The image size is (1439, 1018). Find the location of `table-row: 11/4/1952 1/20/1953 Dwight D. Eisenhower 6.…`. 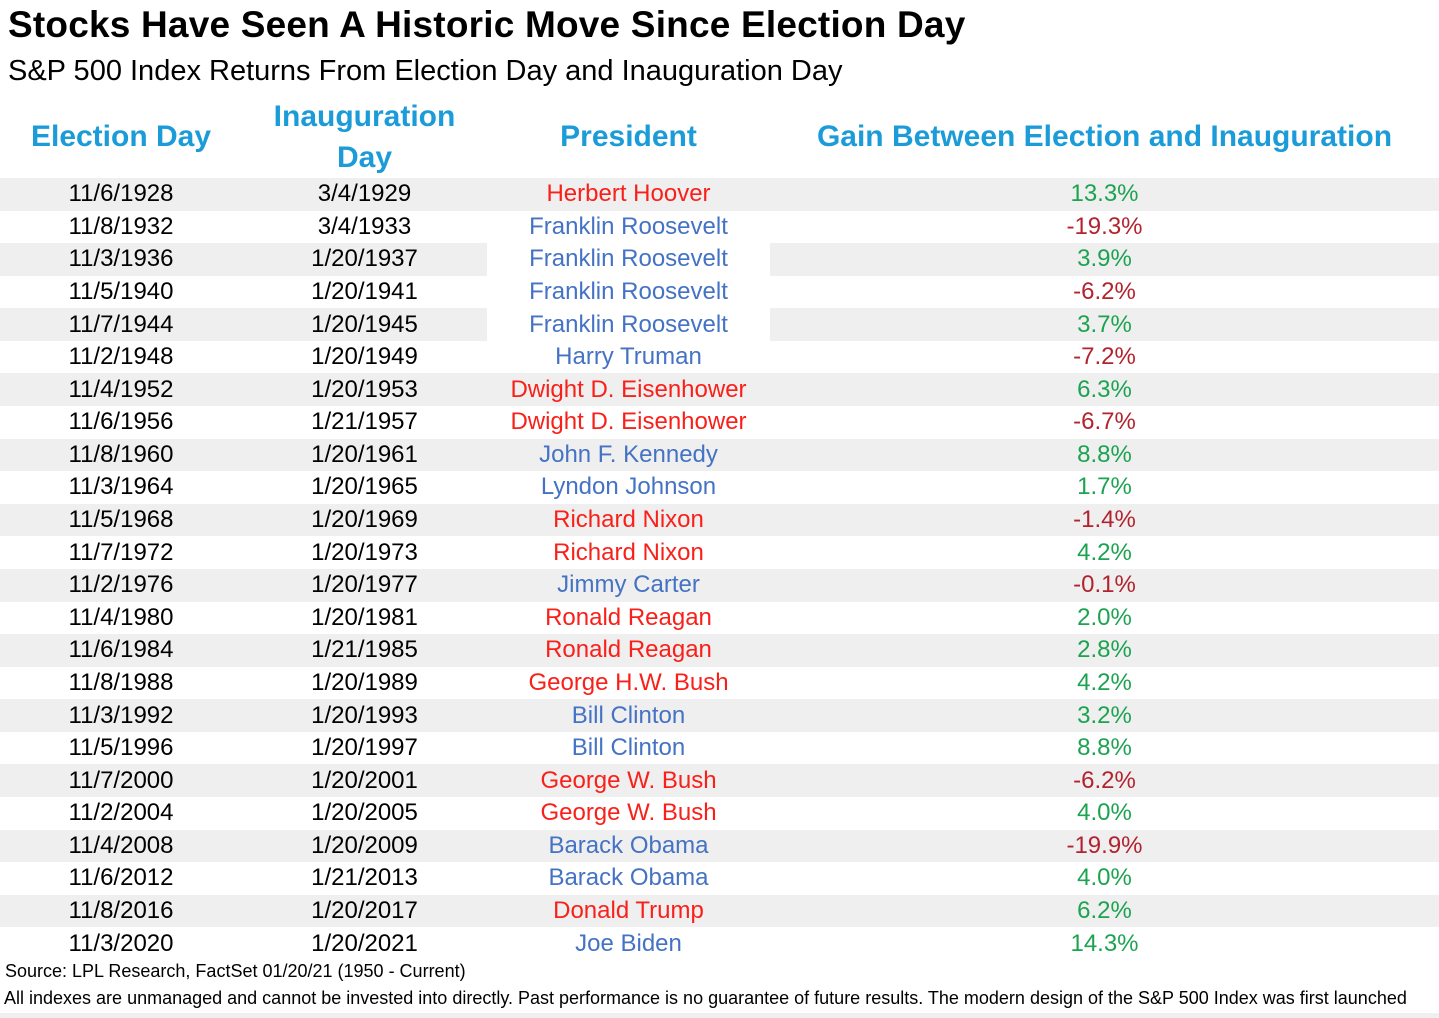

table-row: 11/4/1952 1/20/1953 Dwight D. Eisenhower 6.… is located at coordinates (719, 390).